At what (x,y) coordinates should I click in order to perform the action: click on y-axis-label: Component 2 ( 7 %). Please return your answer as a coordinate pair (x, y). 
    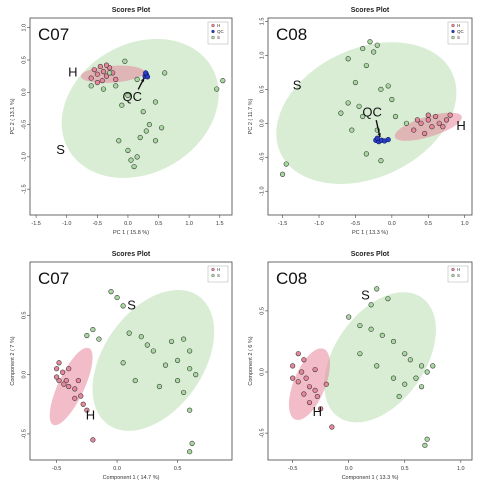
    Looking at the image, I should click on (13, 360).